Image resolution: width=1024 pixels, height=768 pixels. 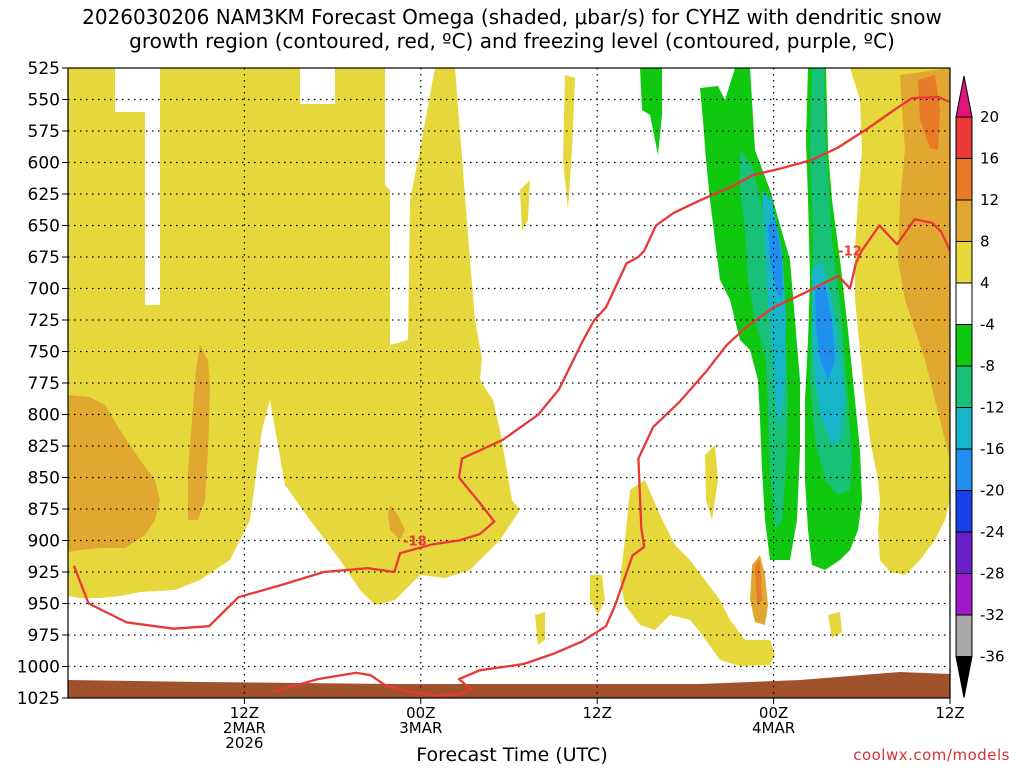 What do you see at coordinates (244, 728) in the screenshot?
I see `x-tick-label: 2MAR` at bounding box center [244, 728].